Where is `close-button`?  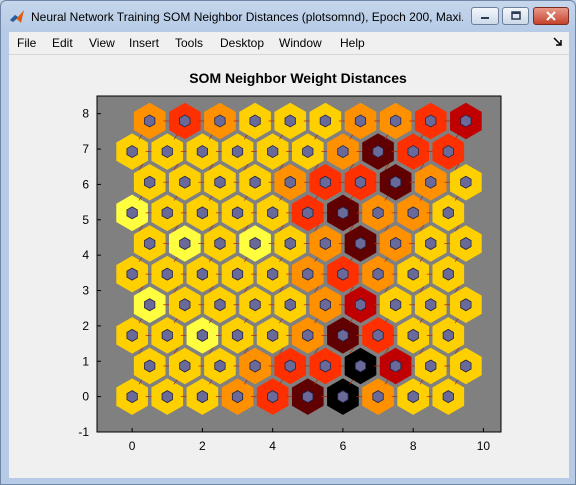 close-button is located at coordinates (551, 16).